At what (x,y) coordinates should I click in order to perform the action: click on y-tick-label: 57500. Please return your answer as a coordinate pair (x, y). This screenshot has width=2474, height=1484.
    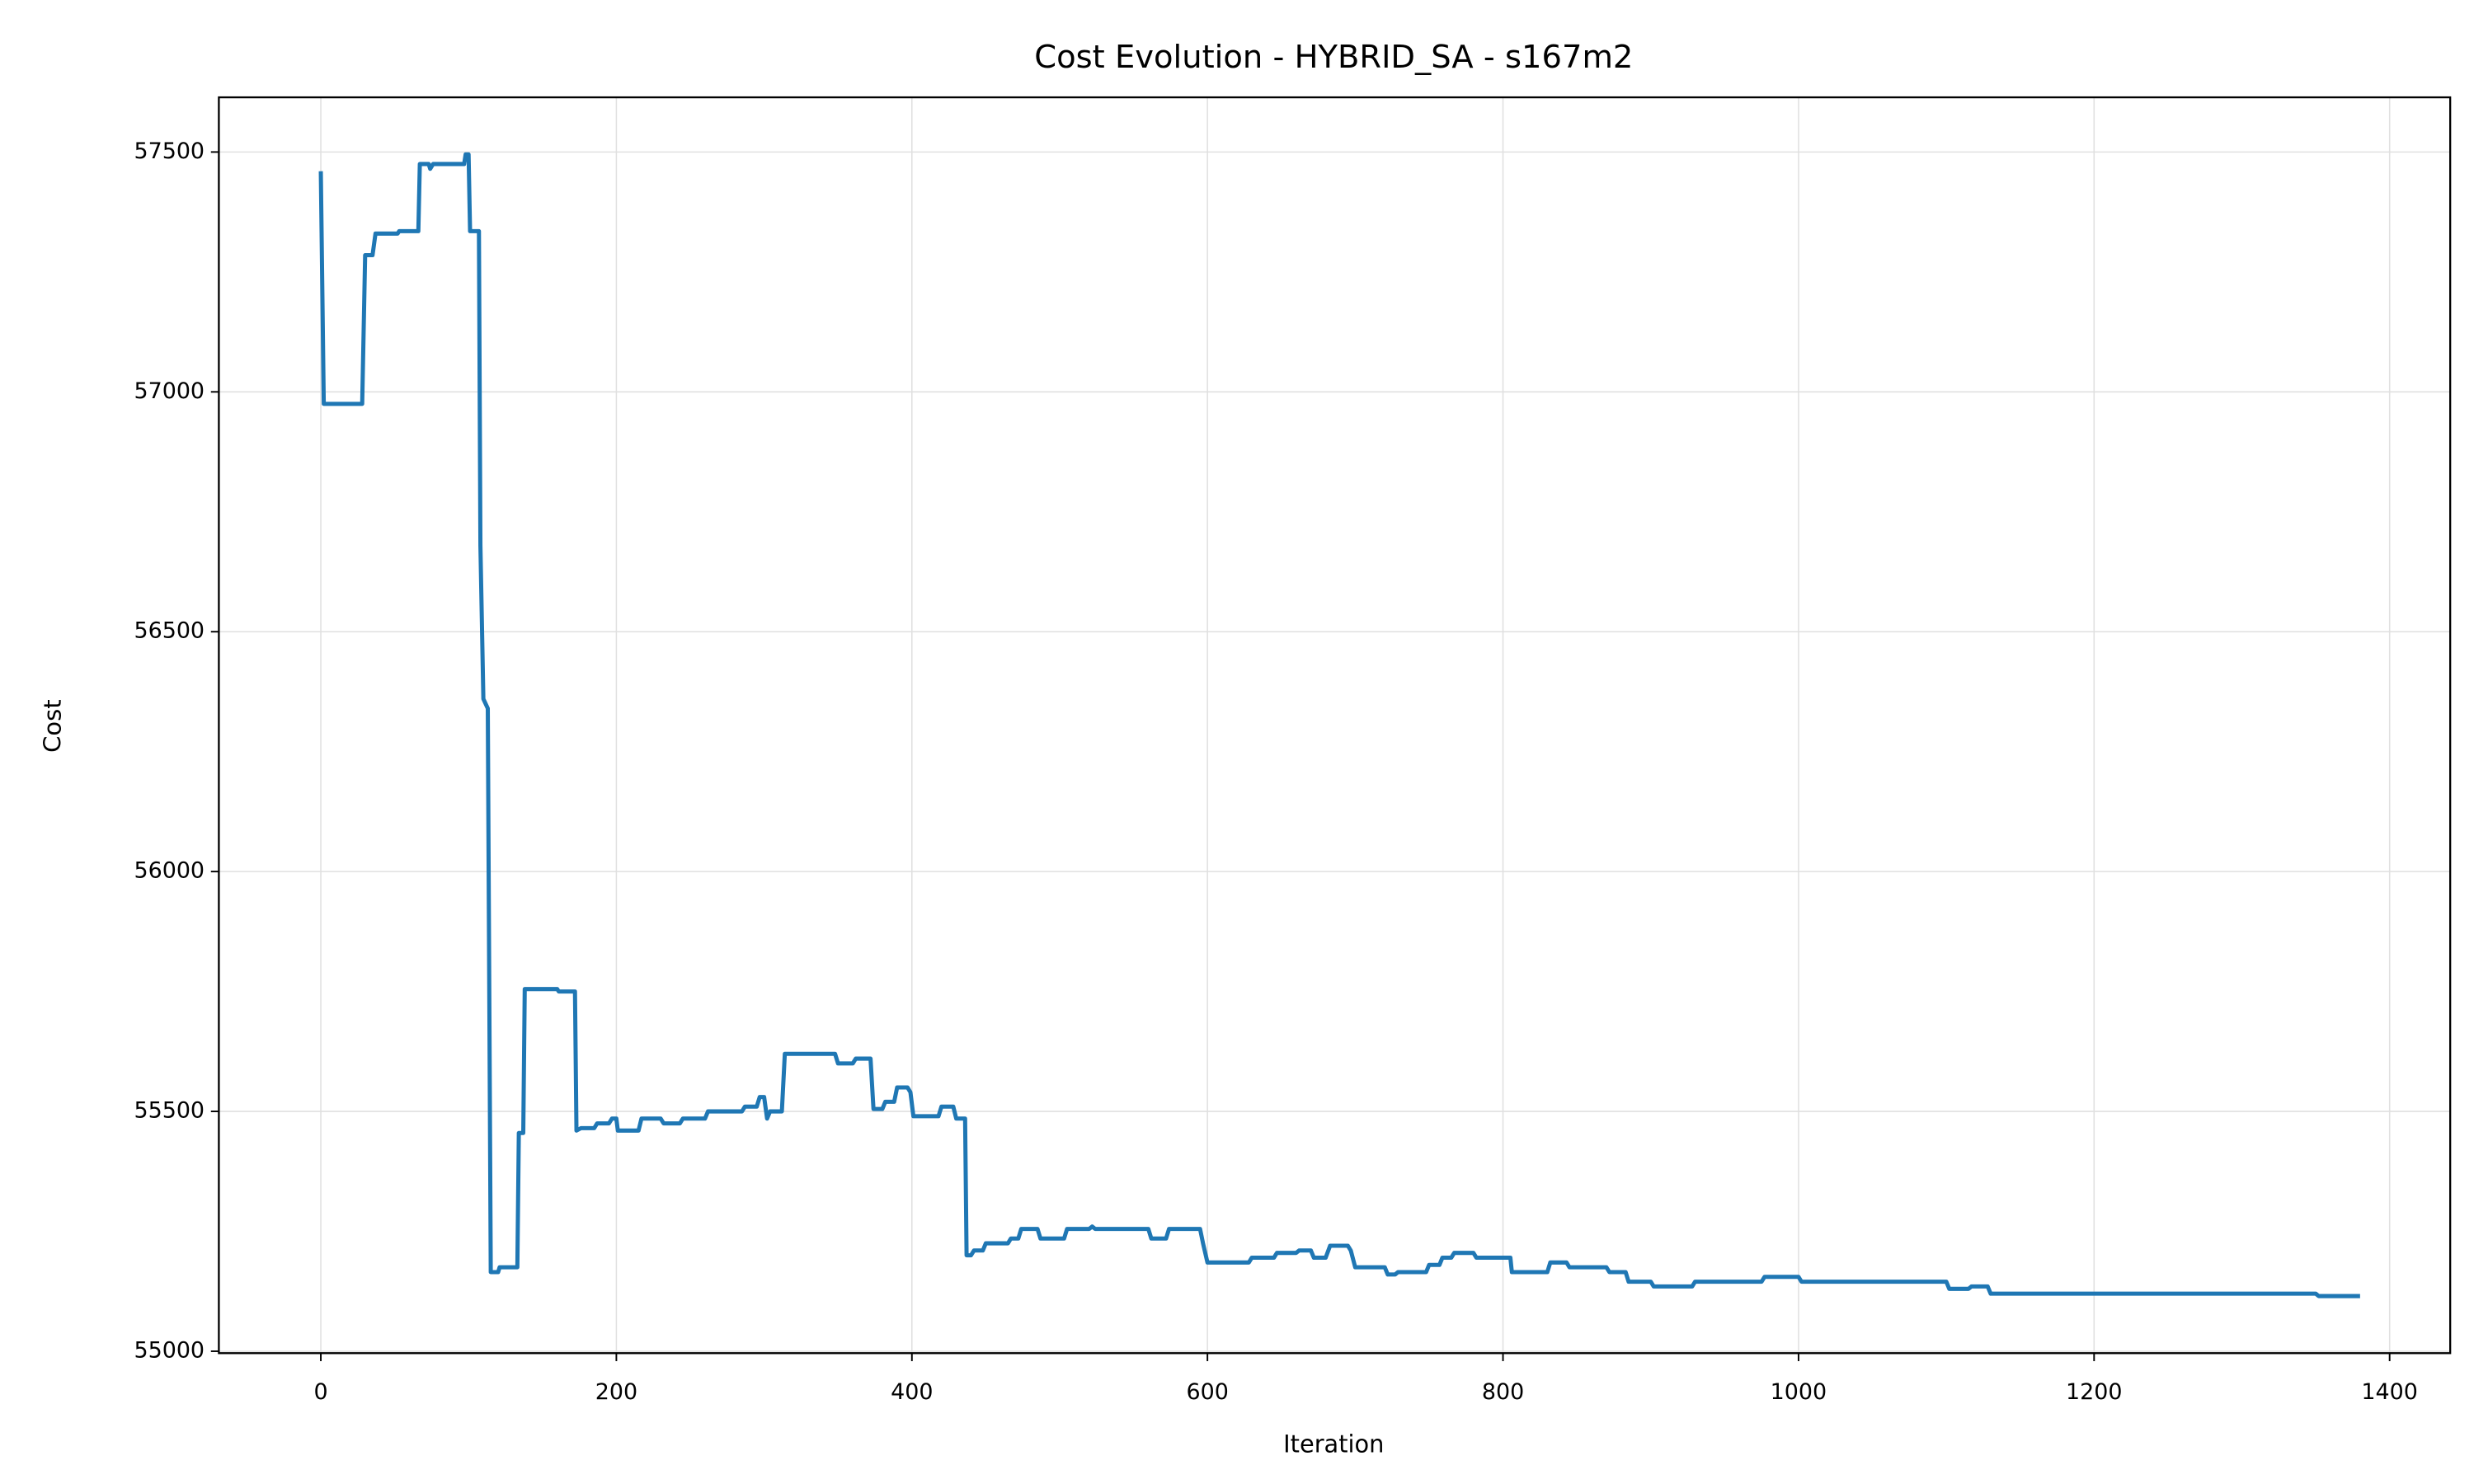
    Looking at the image, I should click on (169, 151).